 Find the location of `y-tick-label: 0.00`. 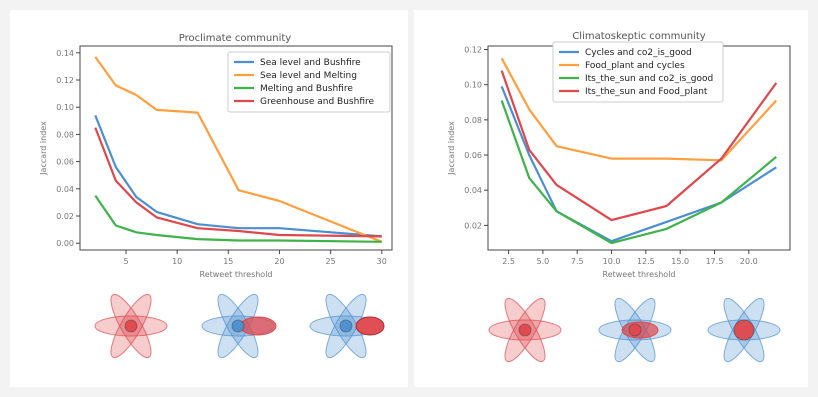

y-tick-label: 0.00 is located at coordinates (65, 243).